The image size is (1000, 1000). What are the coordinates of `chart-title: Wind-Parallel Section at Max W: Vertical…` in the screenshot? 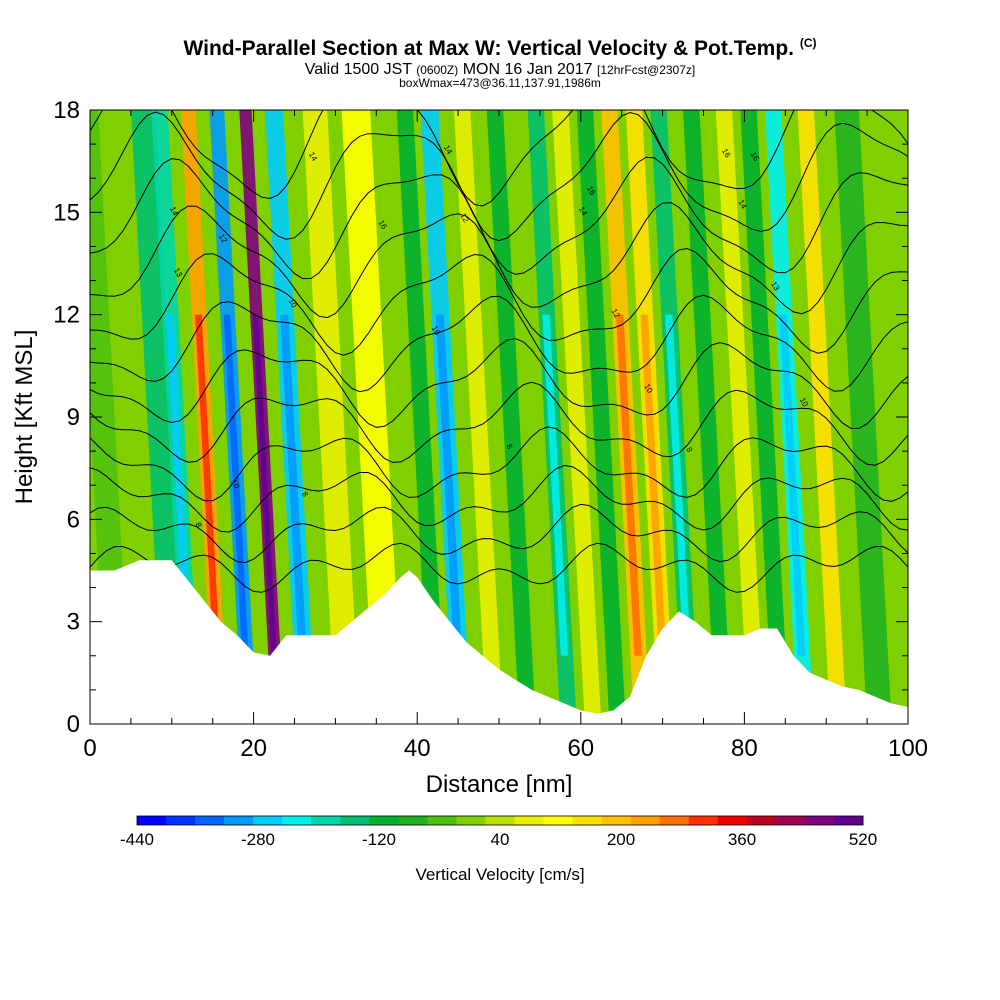 It's located at (500, 48).